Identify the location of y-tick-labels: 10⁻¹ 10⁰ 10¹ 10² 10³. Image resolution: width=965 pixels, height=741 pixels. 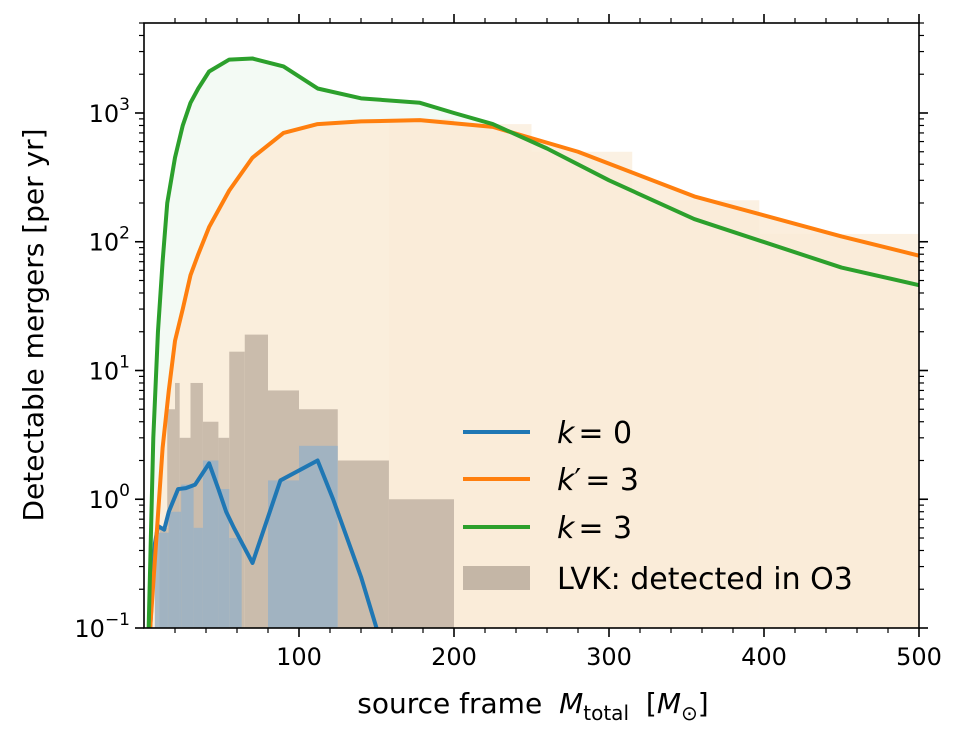
(102, 369).